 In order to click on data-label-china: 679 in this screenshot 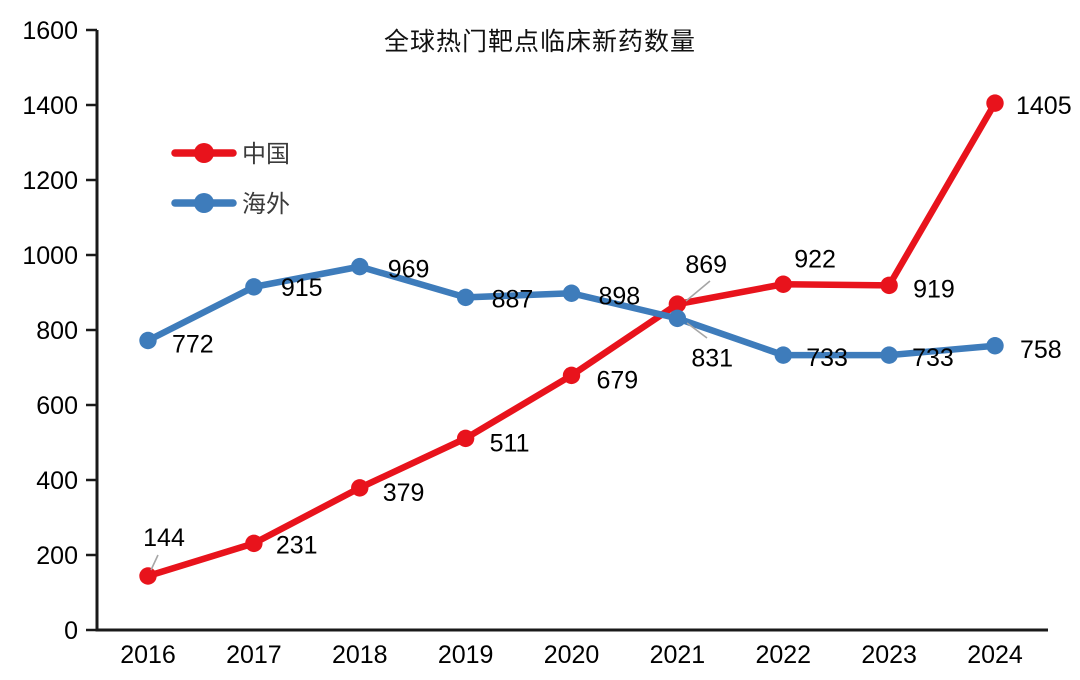, I will do `click(618, 380)`.